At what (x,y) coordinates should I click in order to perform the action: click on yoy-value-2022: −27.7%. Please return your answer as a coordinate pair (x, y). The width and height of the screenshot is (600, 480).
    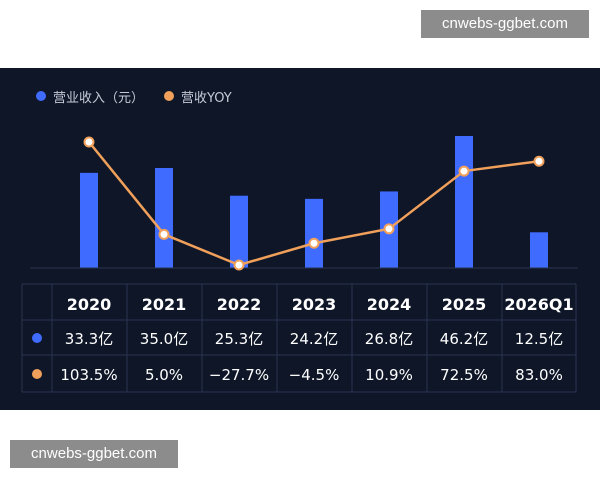
    Looking at the image, I should click on (239, 375).